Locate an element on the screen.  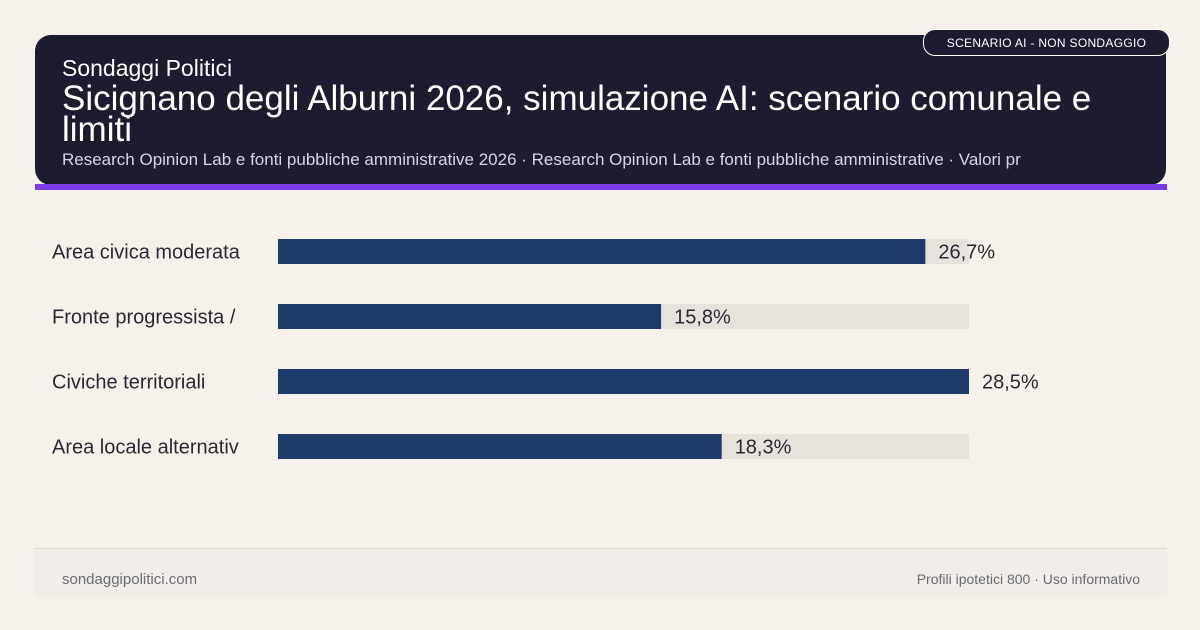
category-label: Area civica moderata is located at coordinates (146, 253).